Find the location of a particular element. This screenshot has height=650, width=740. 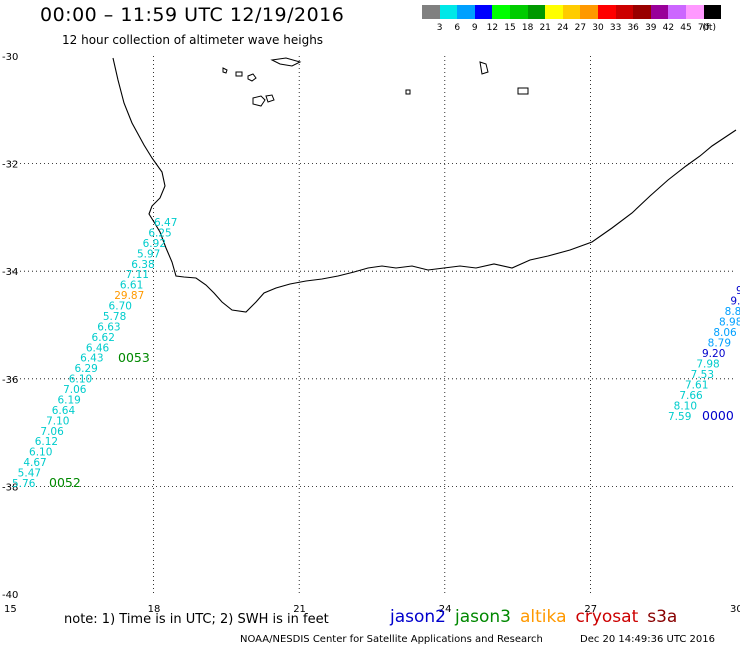

swh-value-label: 6.43 is located at coordinates (91, 359).